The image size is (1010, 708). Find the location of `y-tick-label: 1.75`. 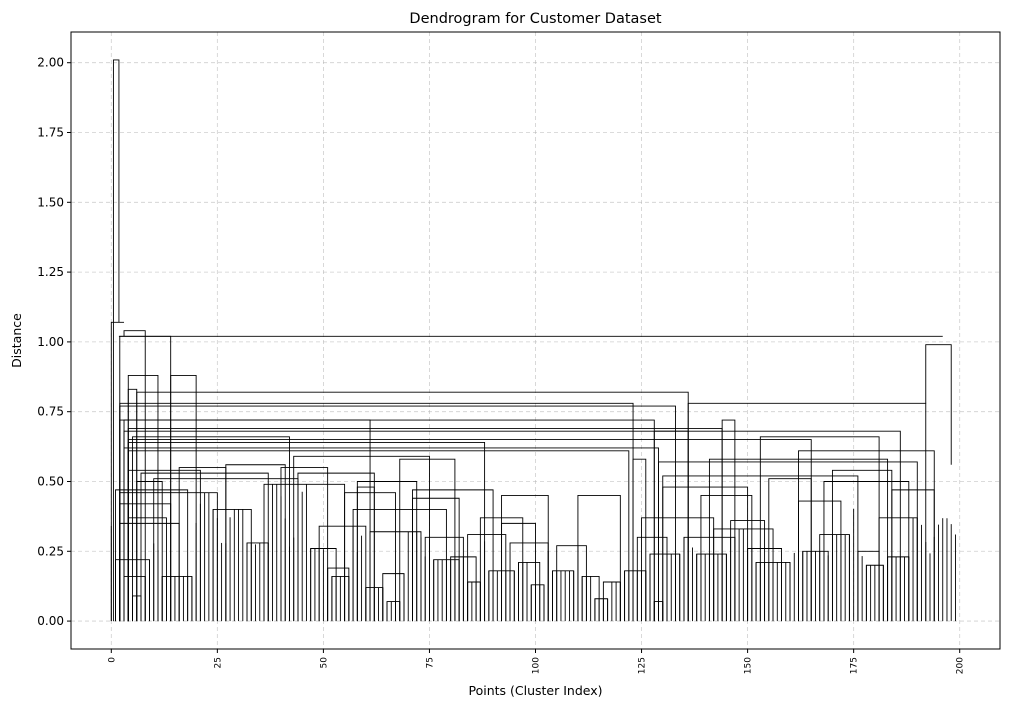

y-tick-label: 1.75 is located at coordinates (50, 133).